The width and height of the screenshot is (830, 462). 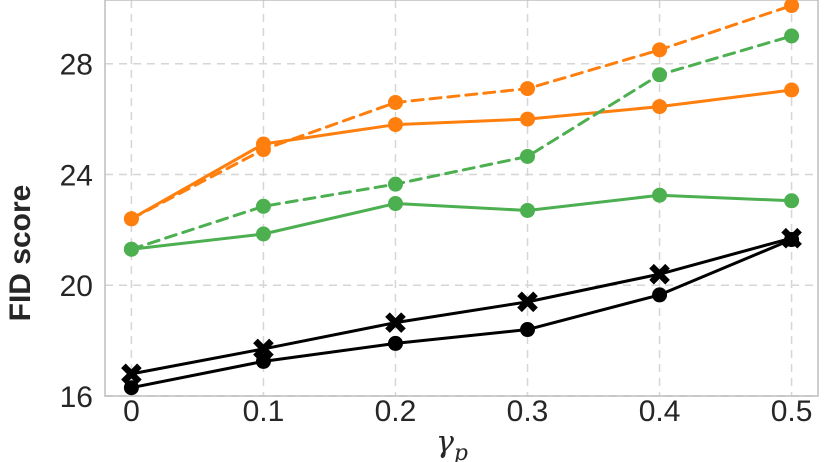 I want to click on y-tick-label: 24, so click(x=76, y=175).